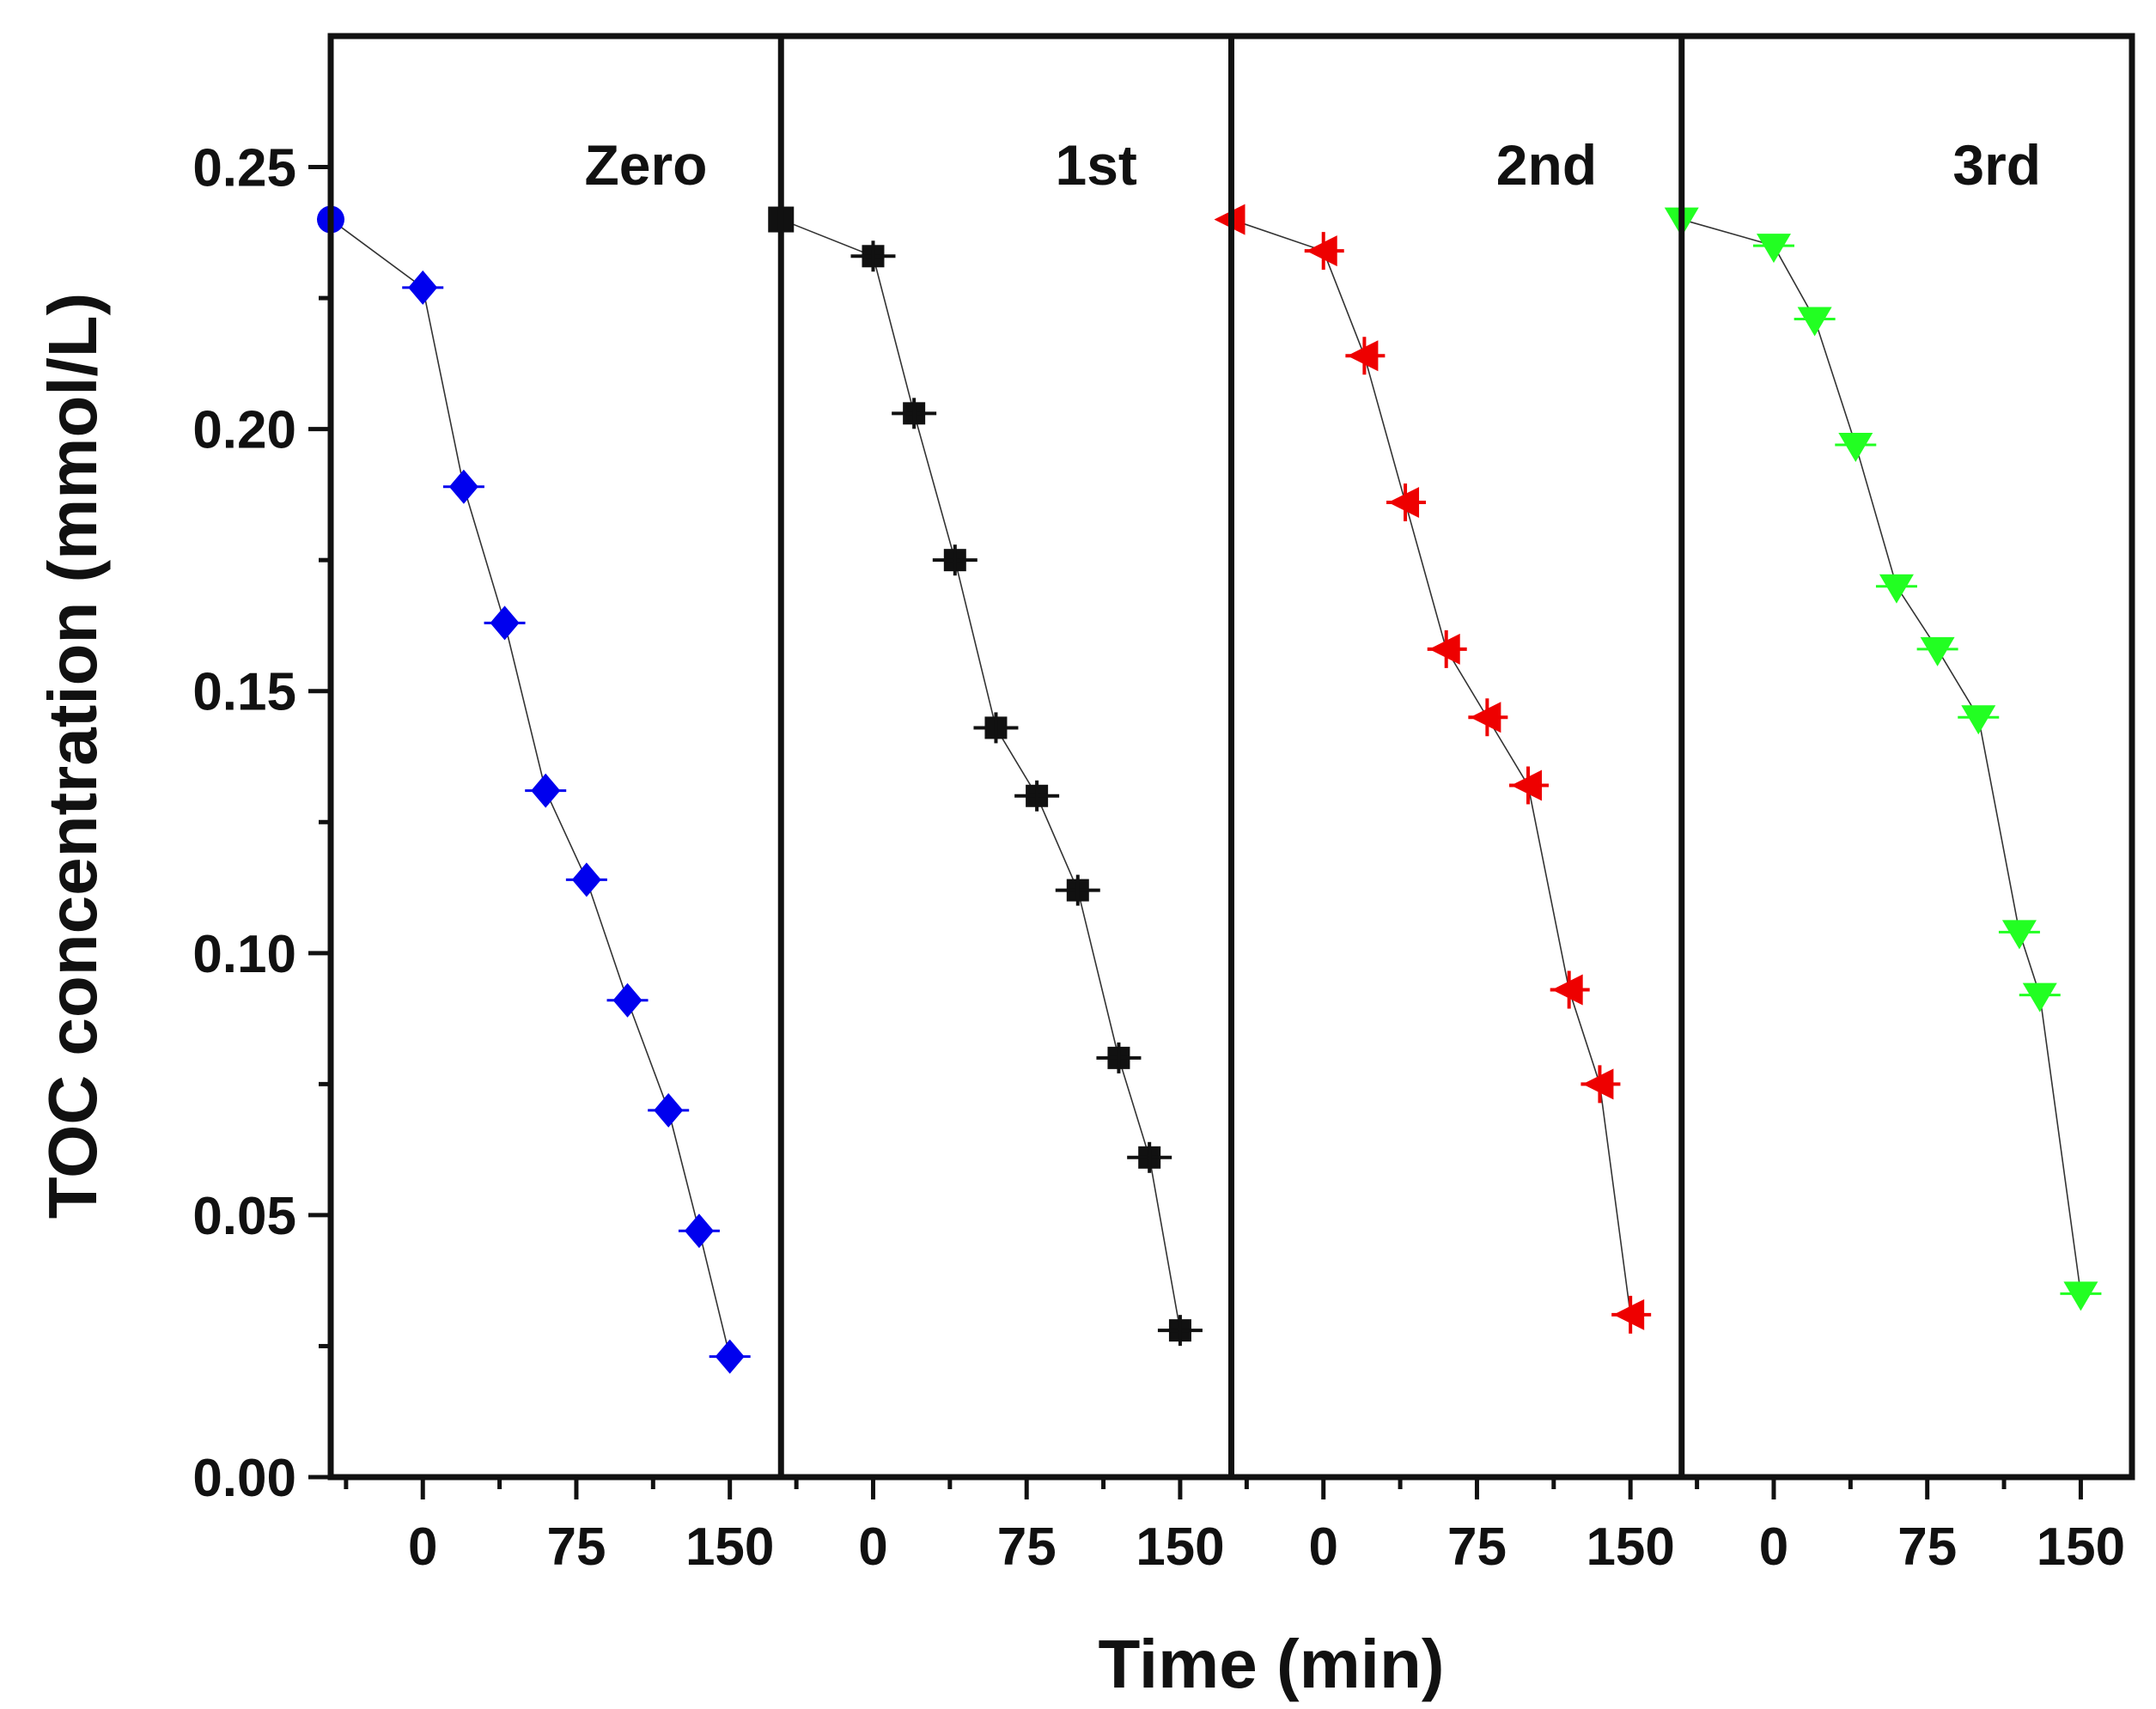 Image resolution: width=2156 pixels, height=1709 pixels. Describe the element at coordinates (1096, 165) in the screenshot. I see `panel-title: 1st` at that location.